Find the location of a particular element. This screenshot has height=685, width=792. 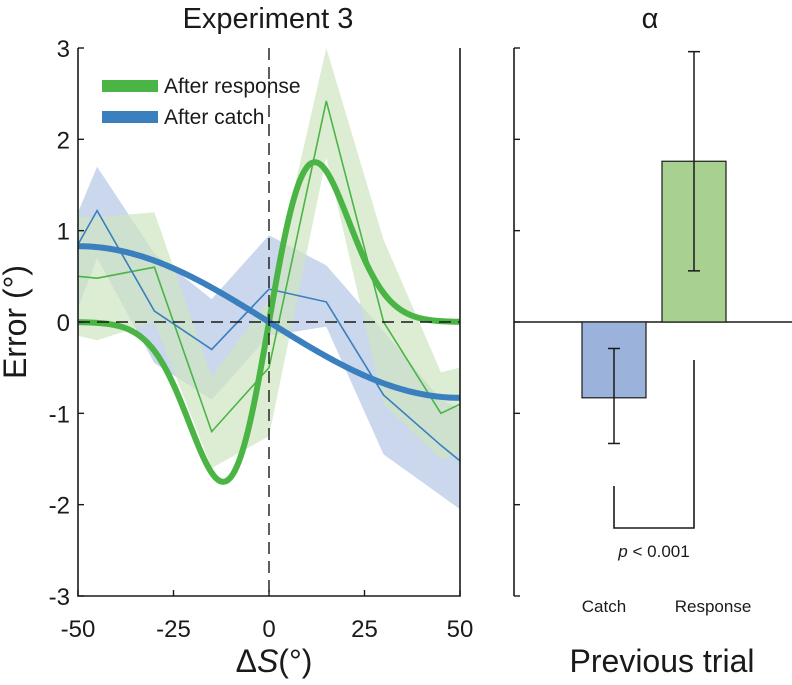

x-axis-label-delta: Δ is located at coordinates (246, 661).